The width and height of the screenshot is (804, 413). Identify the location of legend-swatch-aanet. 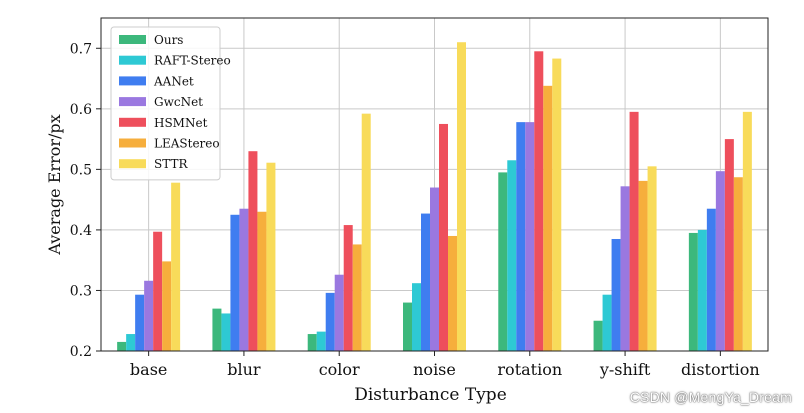
(132, 81).